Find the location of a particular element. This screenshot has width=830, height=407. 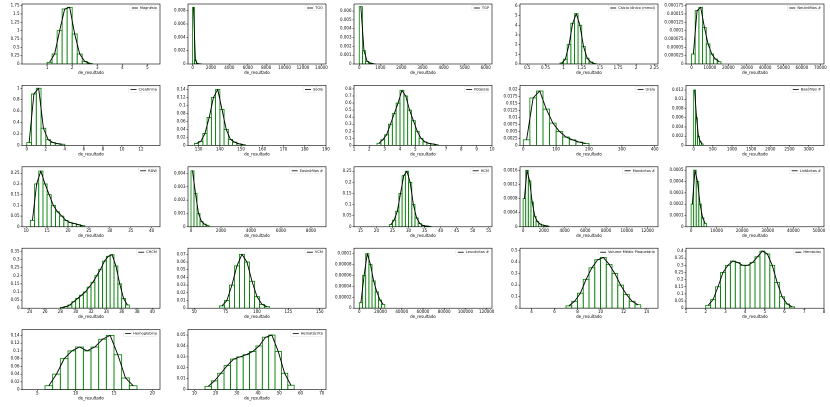

legend: Neutrófilos # is located at coordinates (804, 8).